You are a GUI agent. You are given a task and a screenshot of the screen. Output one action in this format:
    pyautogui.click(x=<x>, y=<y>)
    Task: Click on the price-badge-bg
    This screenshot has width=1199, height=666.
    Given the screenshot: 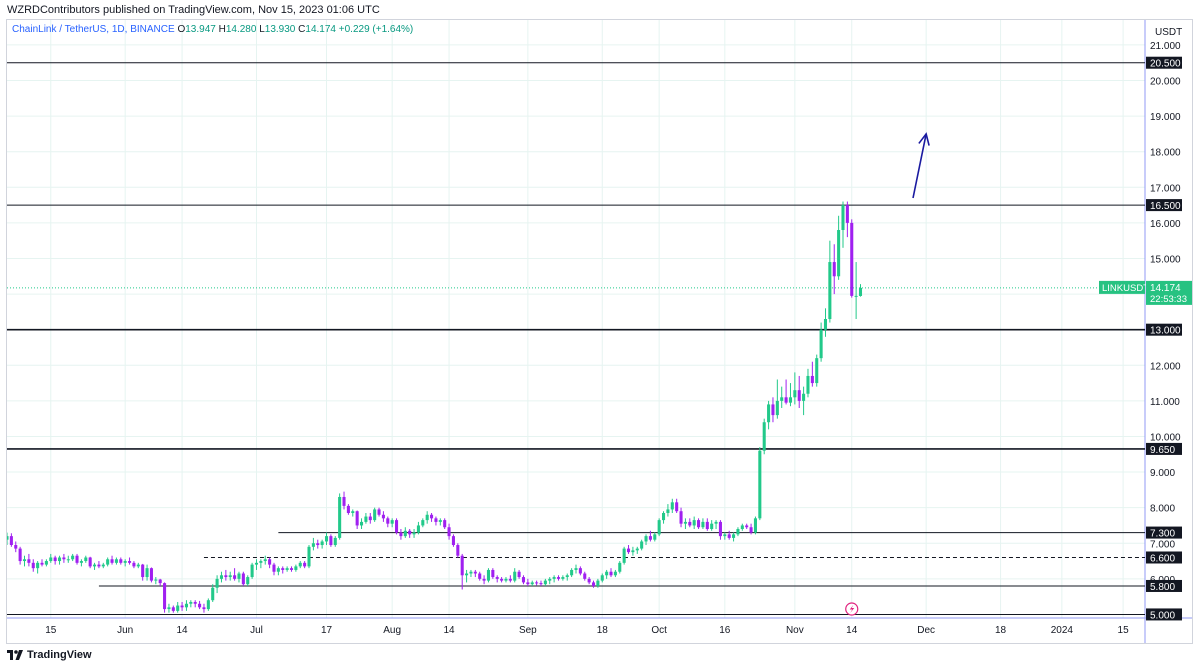 What is the action you would take?
    pyautogui.click(x=1169, y=292)
    